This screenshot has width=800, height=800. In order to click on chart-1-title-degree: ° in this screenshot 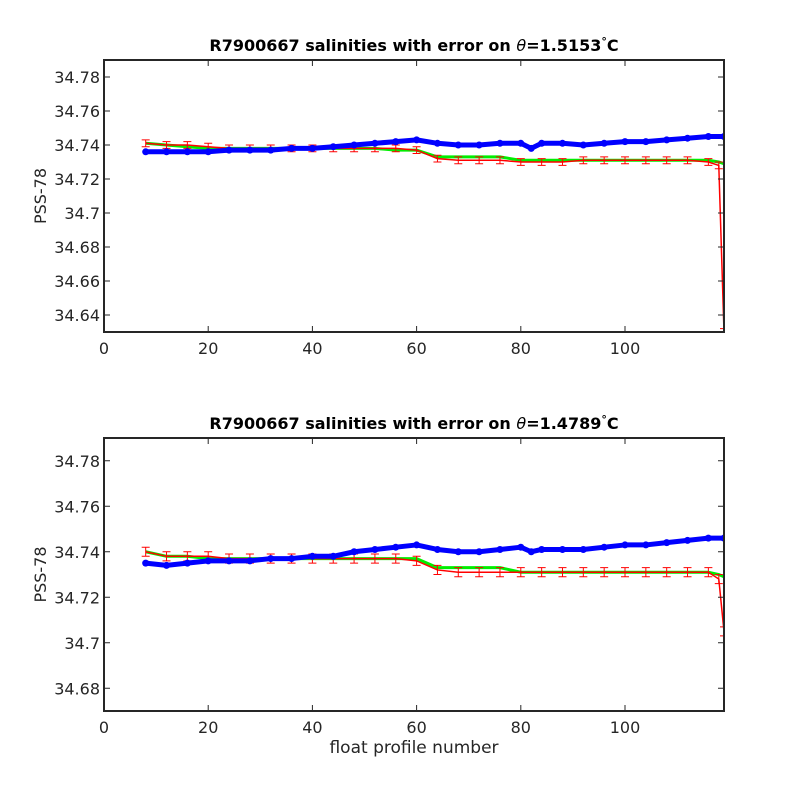, I will do `click(604, 41)`.